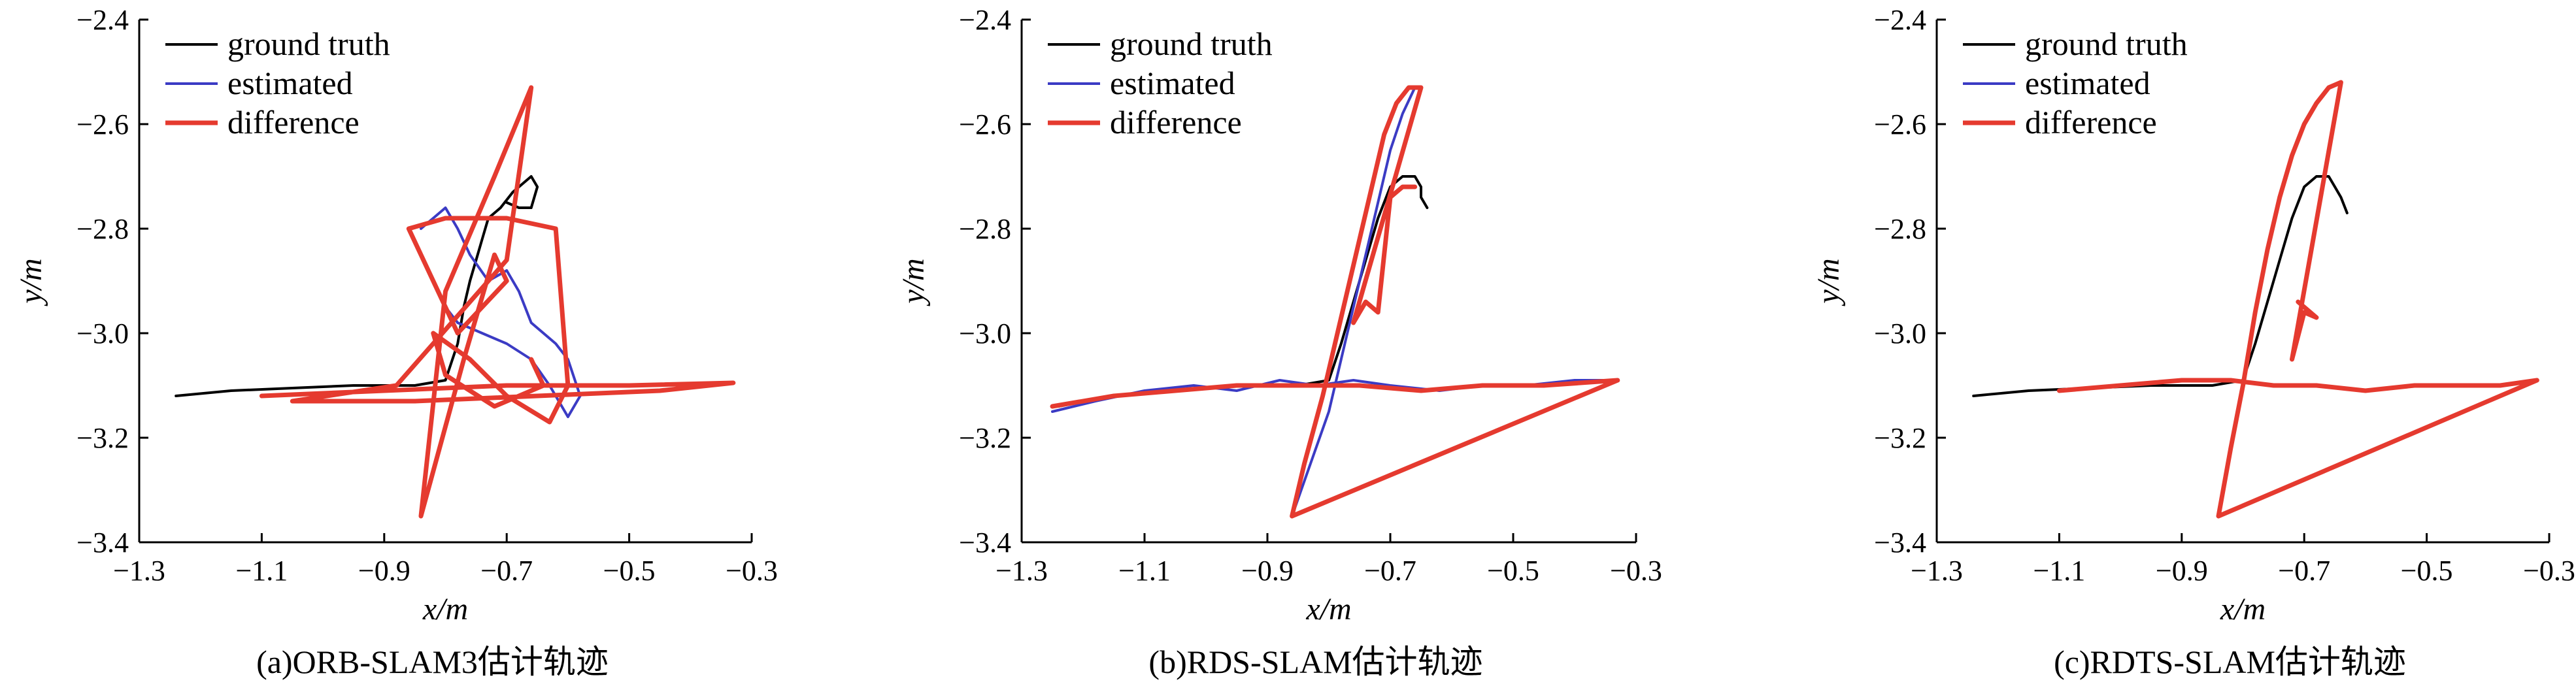 Image resolution: width=2576 pixels, height=686 pixels. I want to click on chart-caption: (c)RDTS-SLAM估计轨迹, so click(2230, 662).